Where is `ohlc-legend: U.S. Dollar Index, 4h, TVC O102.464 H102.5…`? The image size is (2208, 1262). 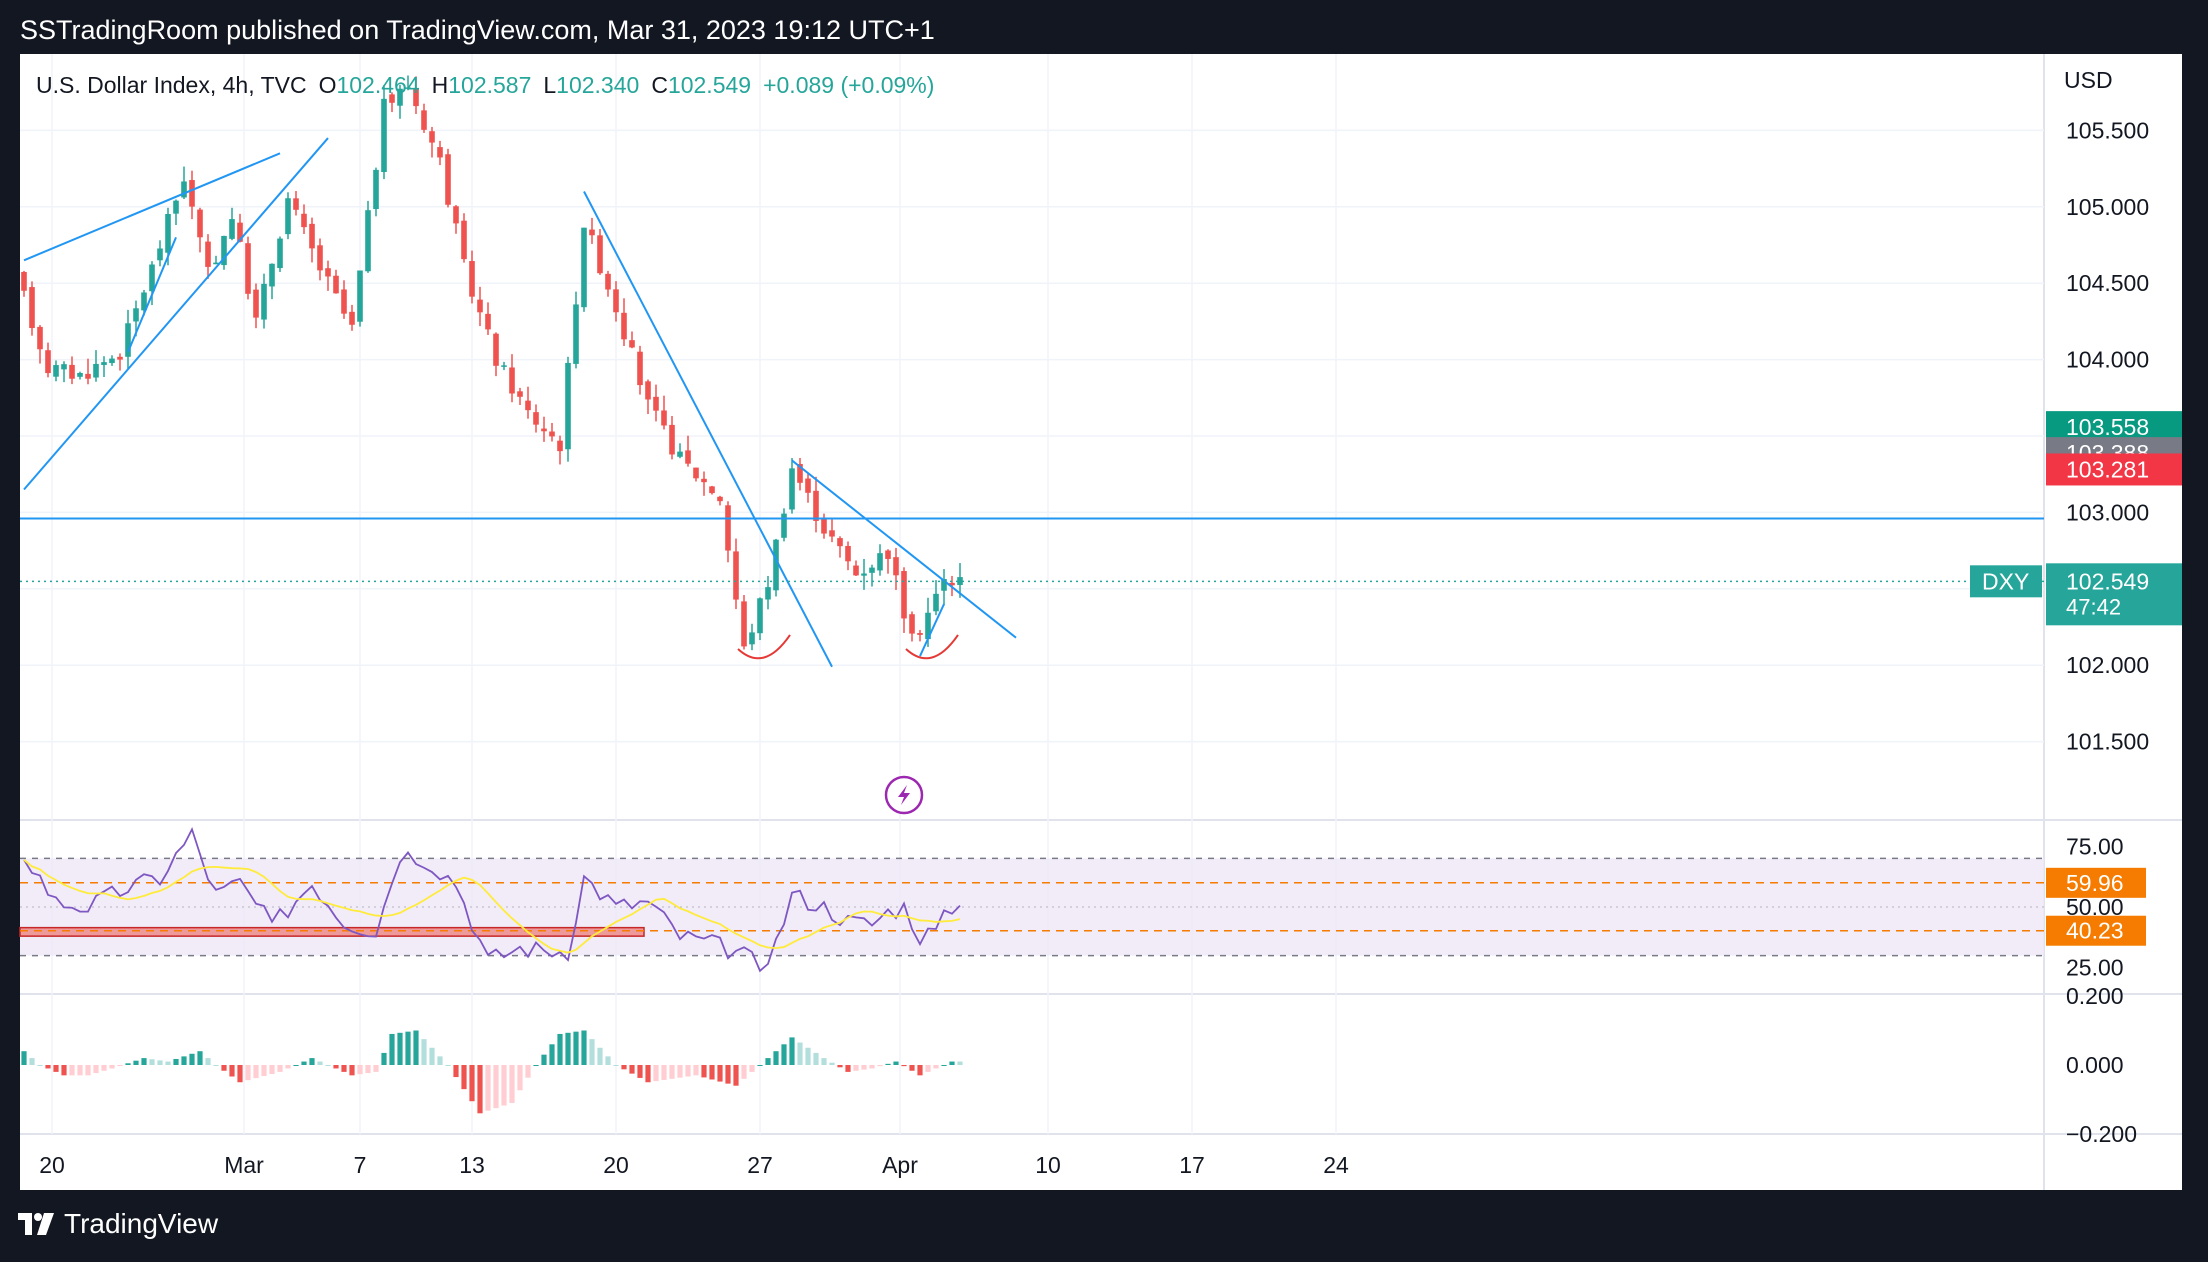 ohlc-legend: U.S. Dollar Index, 4h, TVC O102.464 H102.5… is located at coordinates (485, 85).